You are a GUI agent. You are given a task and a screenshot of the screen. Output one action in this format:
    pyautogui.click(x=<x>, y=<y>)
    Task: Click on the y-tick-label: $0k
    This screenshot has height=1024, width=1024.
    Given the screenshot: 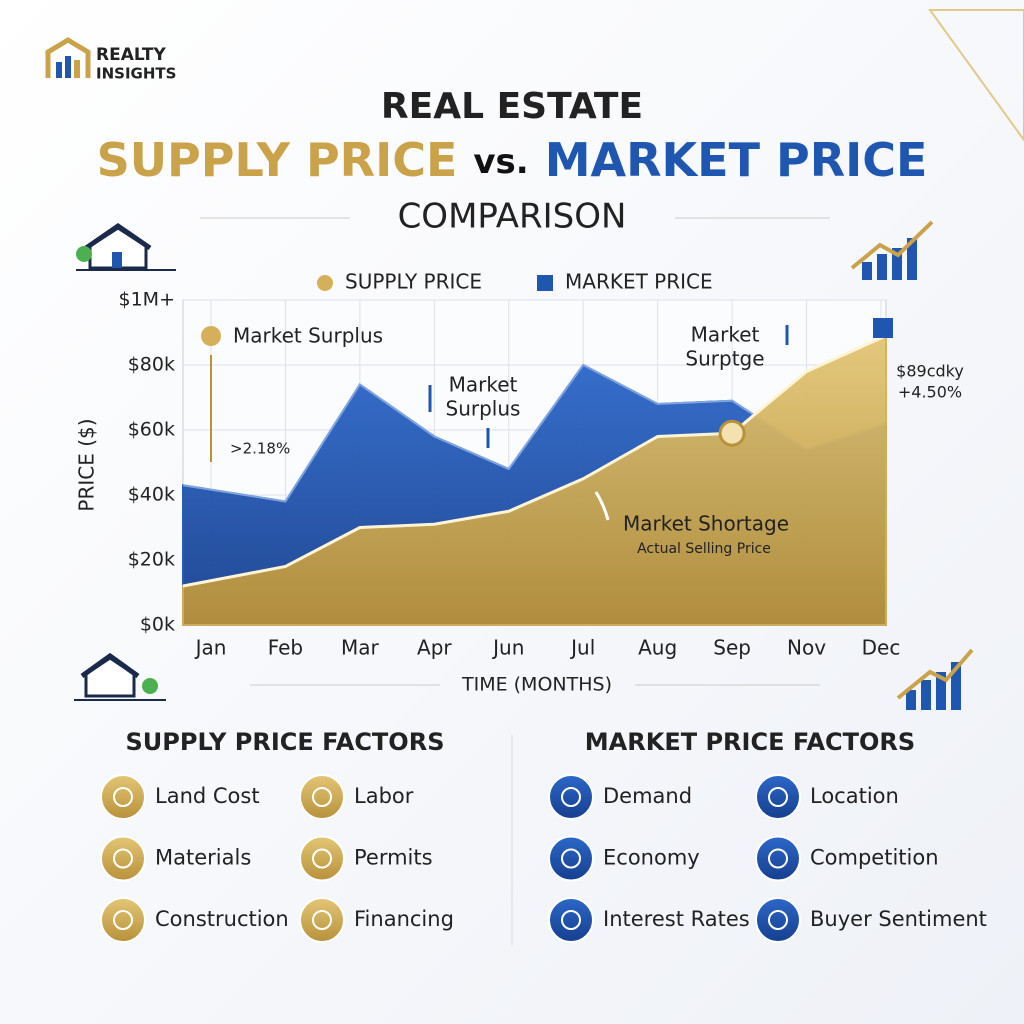 What is the action you would take?
    pyautogui.click(x=157, y=625)
    